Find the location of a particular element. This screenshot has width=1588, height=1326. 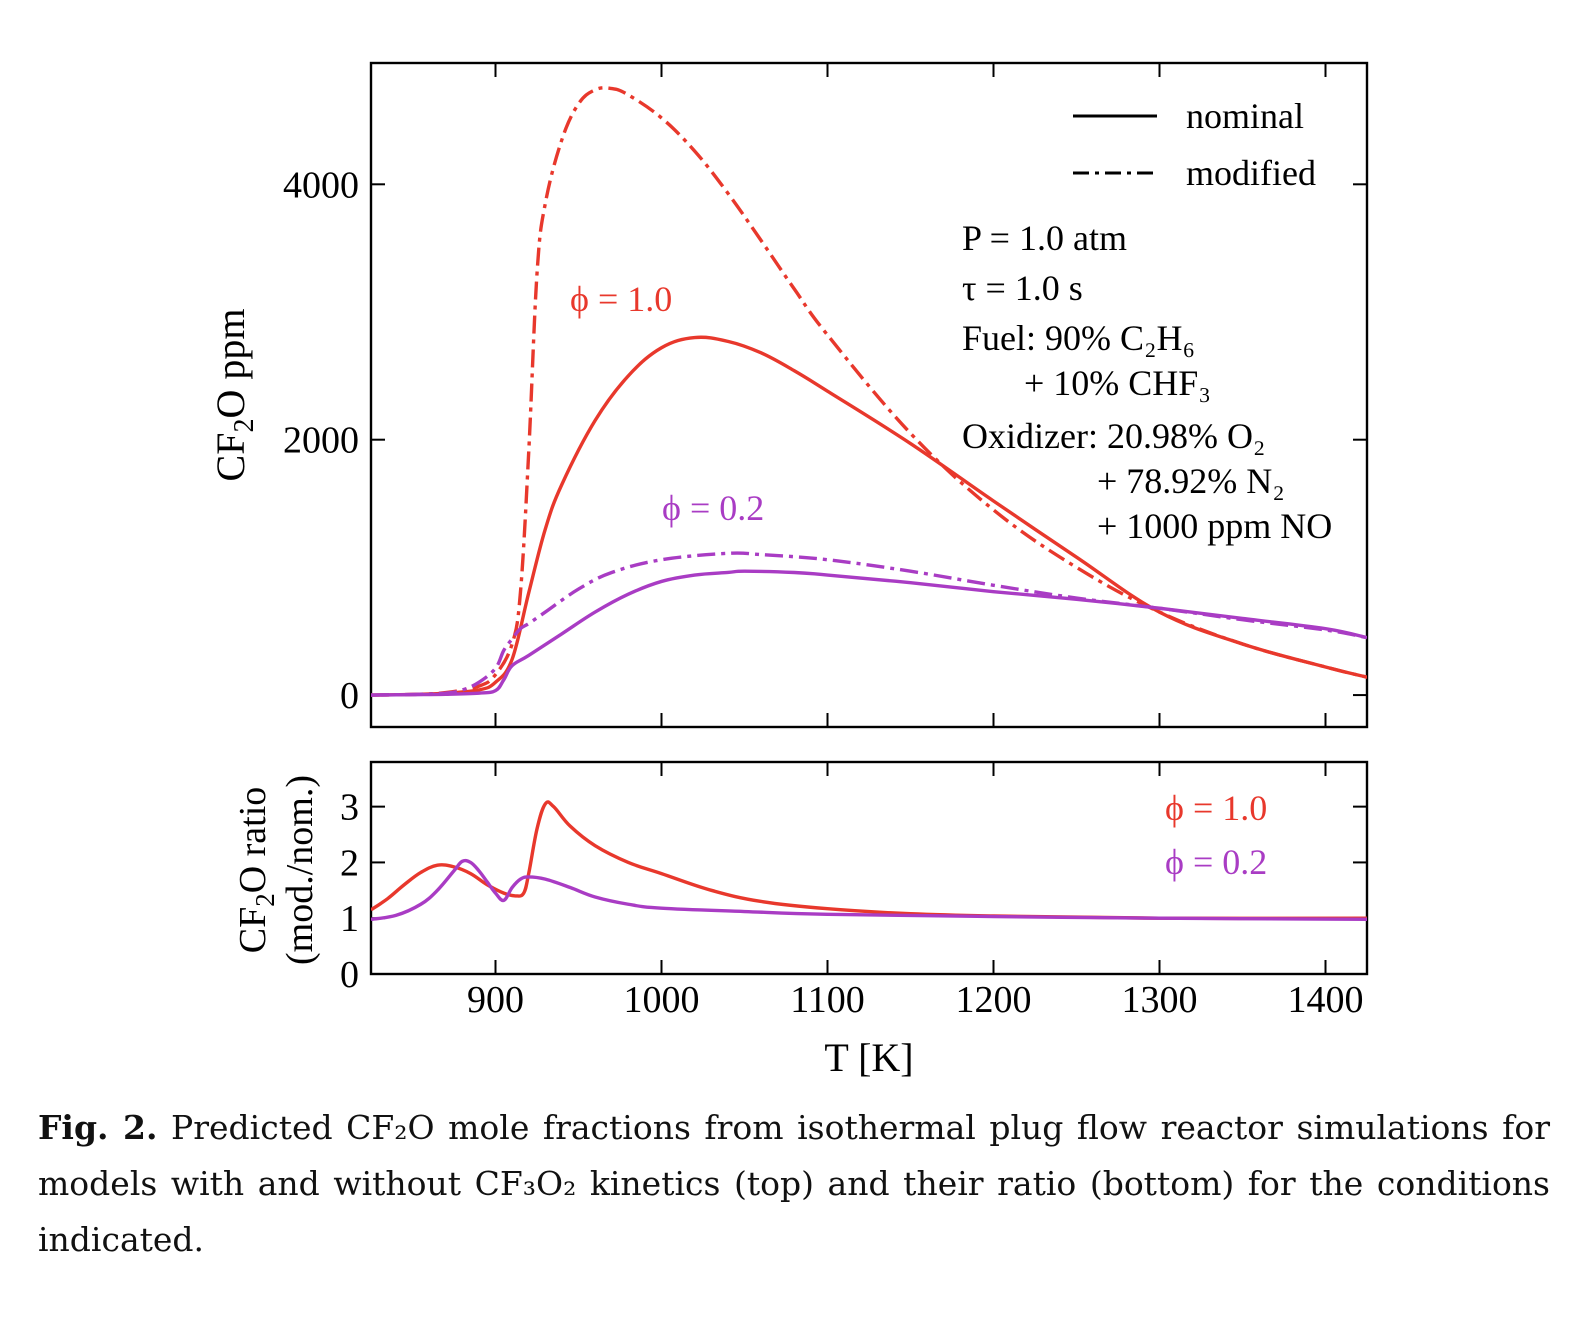

top-y-tick-label: 2000 is located at coordinates (321, 441).